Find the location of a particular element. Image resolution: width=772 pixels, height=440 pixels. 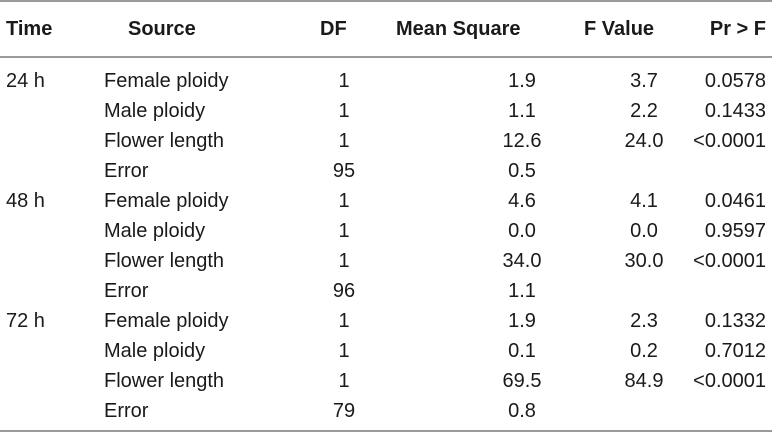

cell-f-value-value: 84.9 is located at coordinates (644, 381).